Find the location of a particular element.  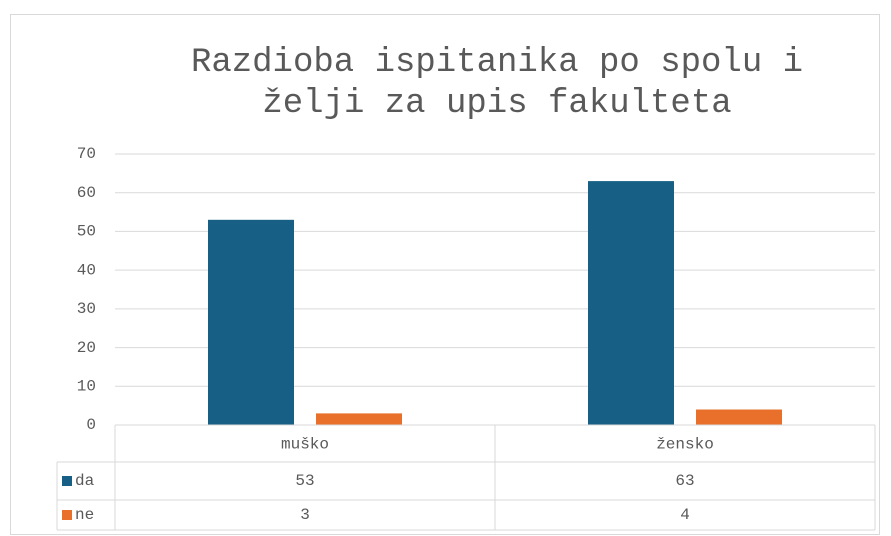

x-tick-label: muško is located at coordinates (305, 445).